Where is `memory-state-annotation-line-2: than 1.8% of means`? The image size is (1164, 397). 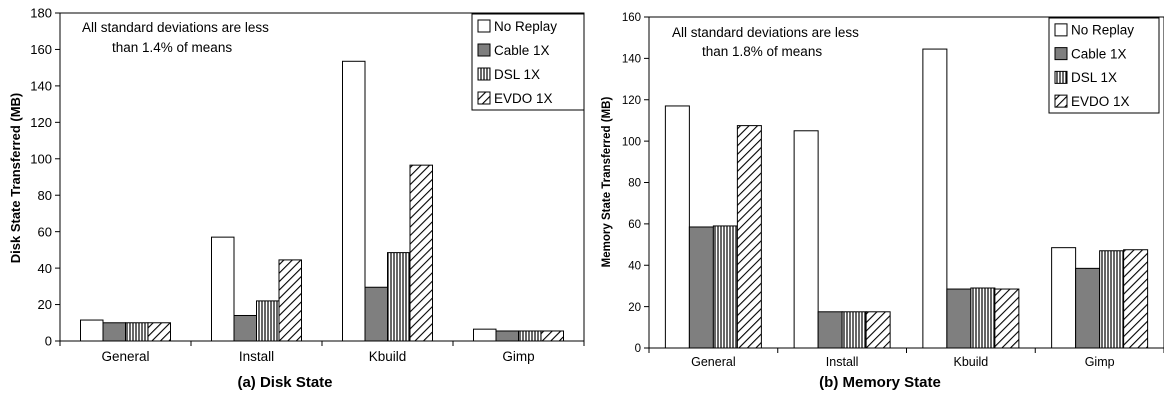 memory-state-annotation-line-2: than 1.8% of means is located at coordinates (762, 51).